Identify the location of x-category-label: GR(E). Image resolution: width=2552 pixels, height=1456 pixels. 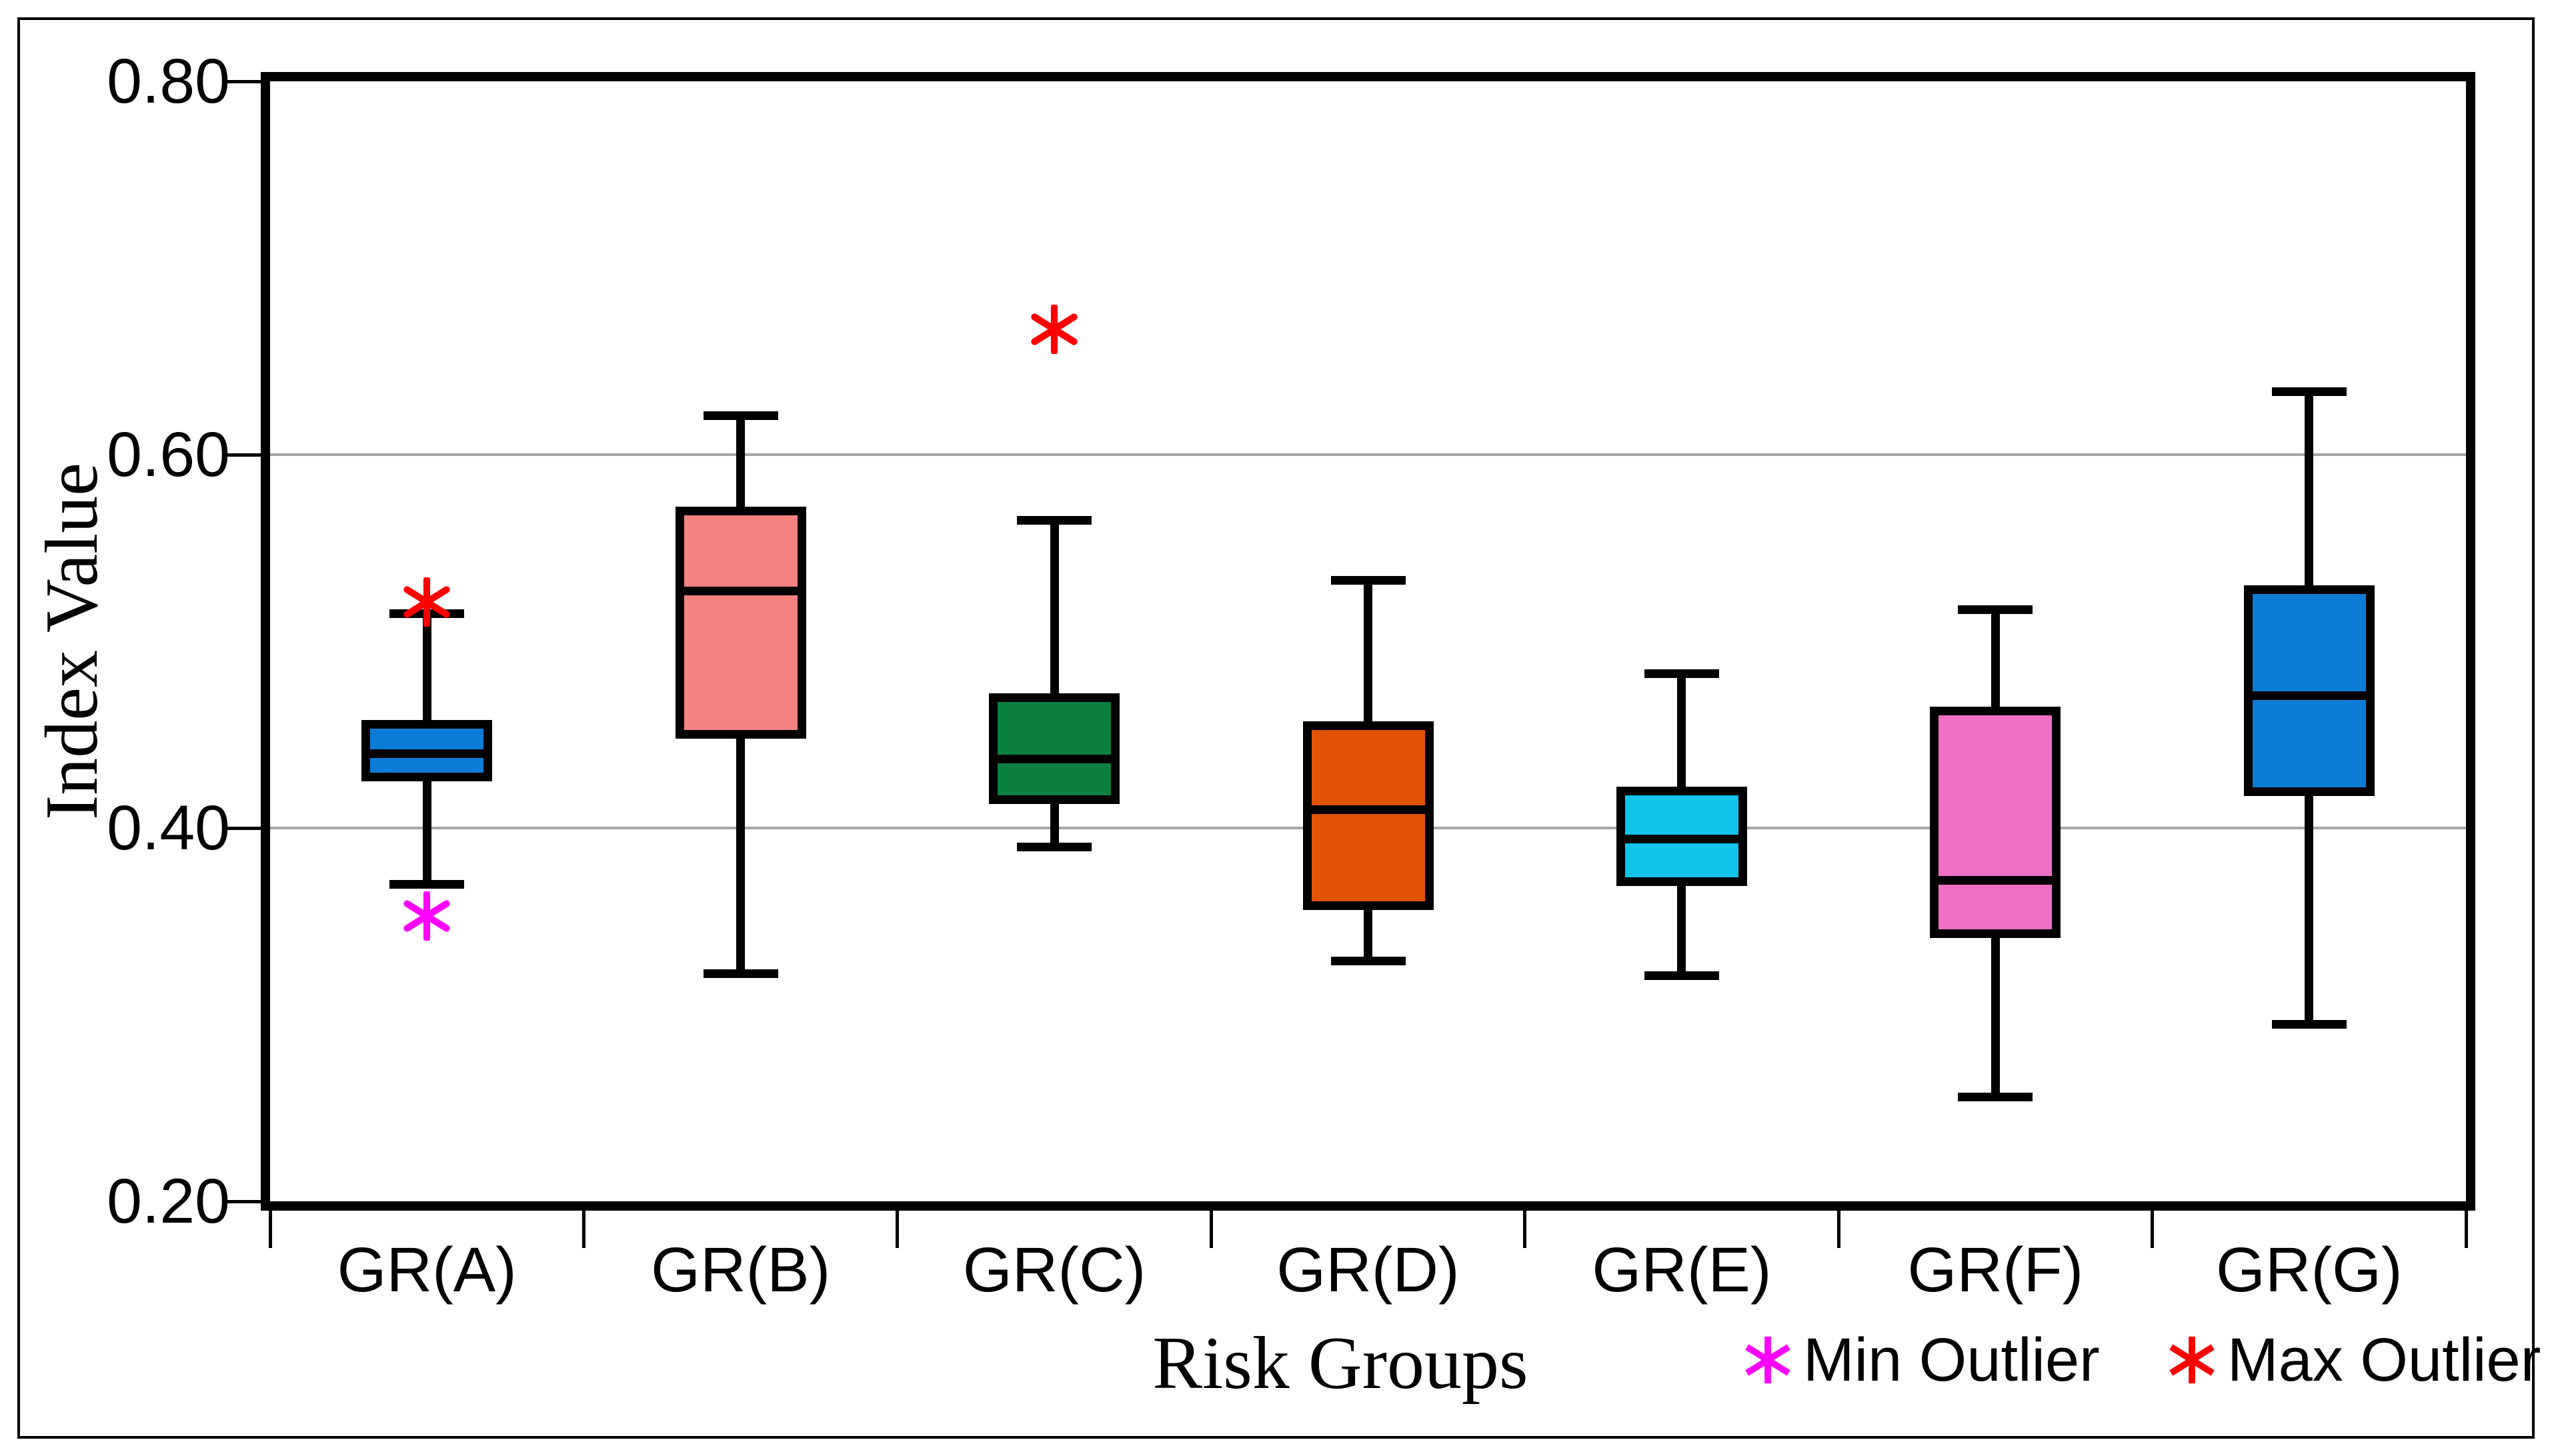
(1682, 1270).